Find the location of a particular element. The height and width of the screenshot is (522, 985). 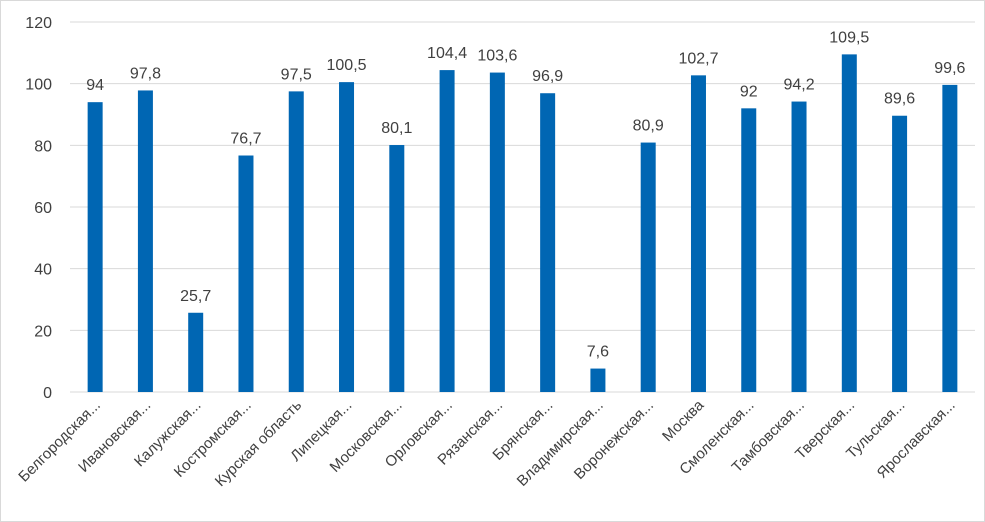

data-label: 94 is located at coordinates (95, 85).